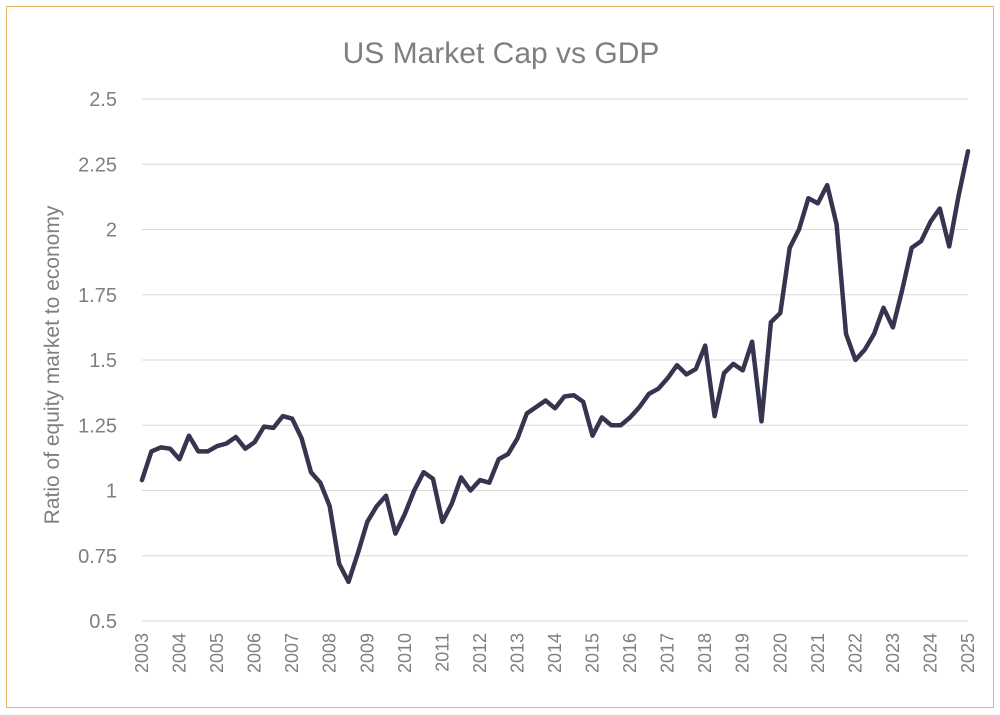  Describe the element at coordinates (593, 653) in the screenshot. I see `x-tick-label: 2015` at that location.